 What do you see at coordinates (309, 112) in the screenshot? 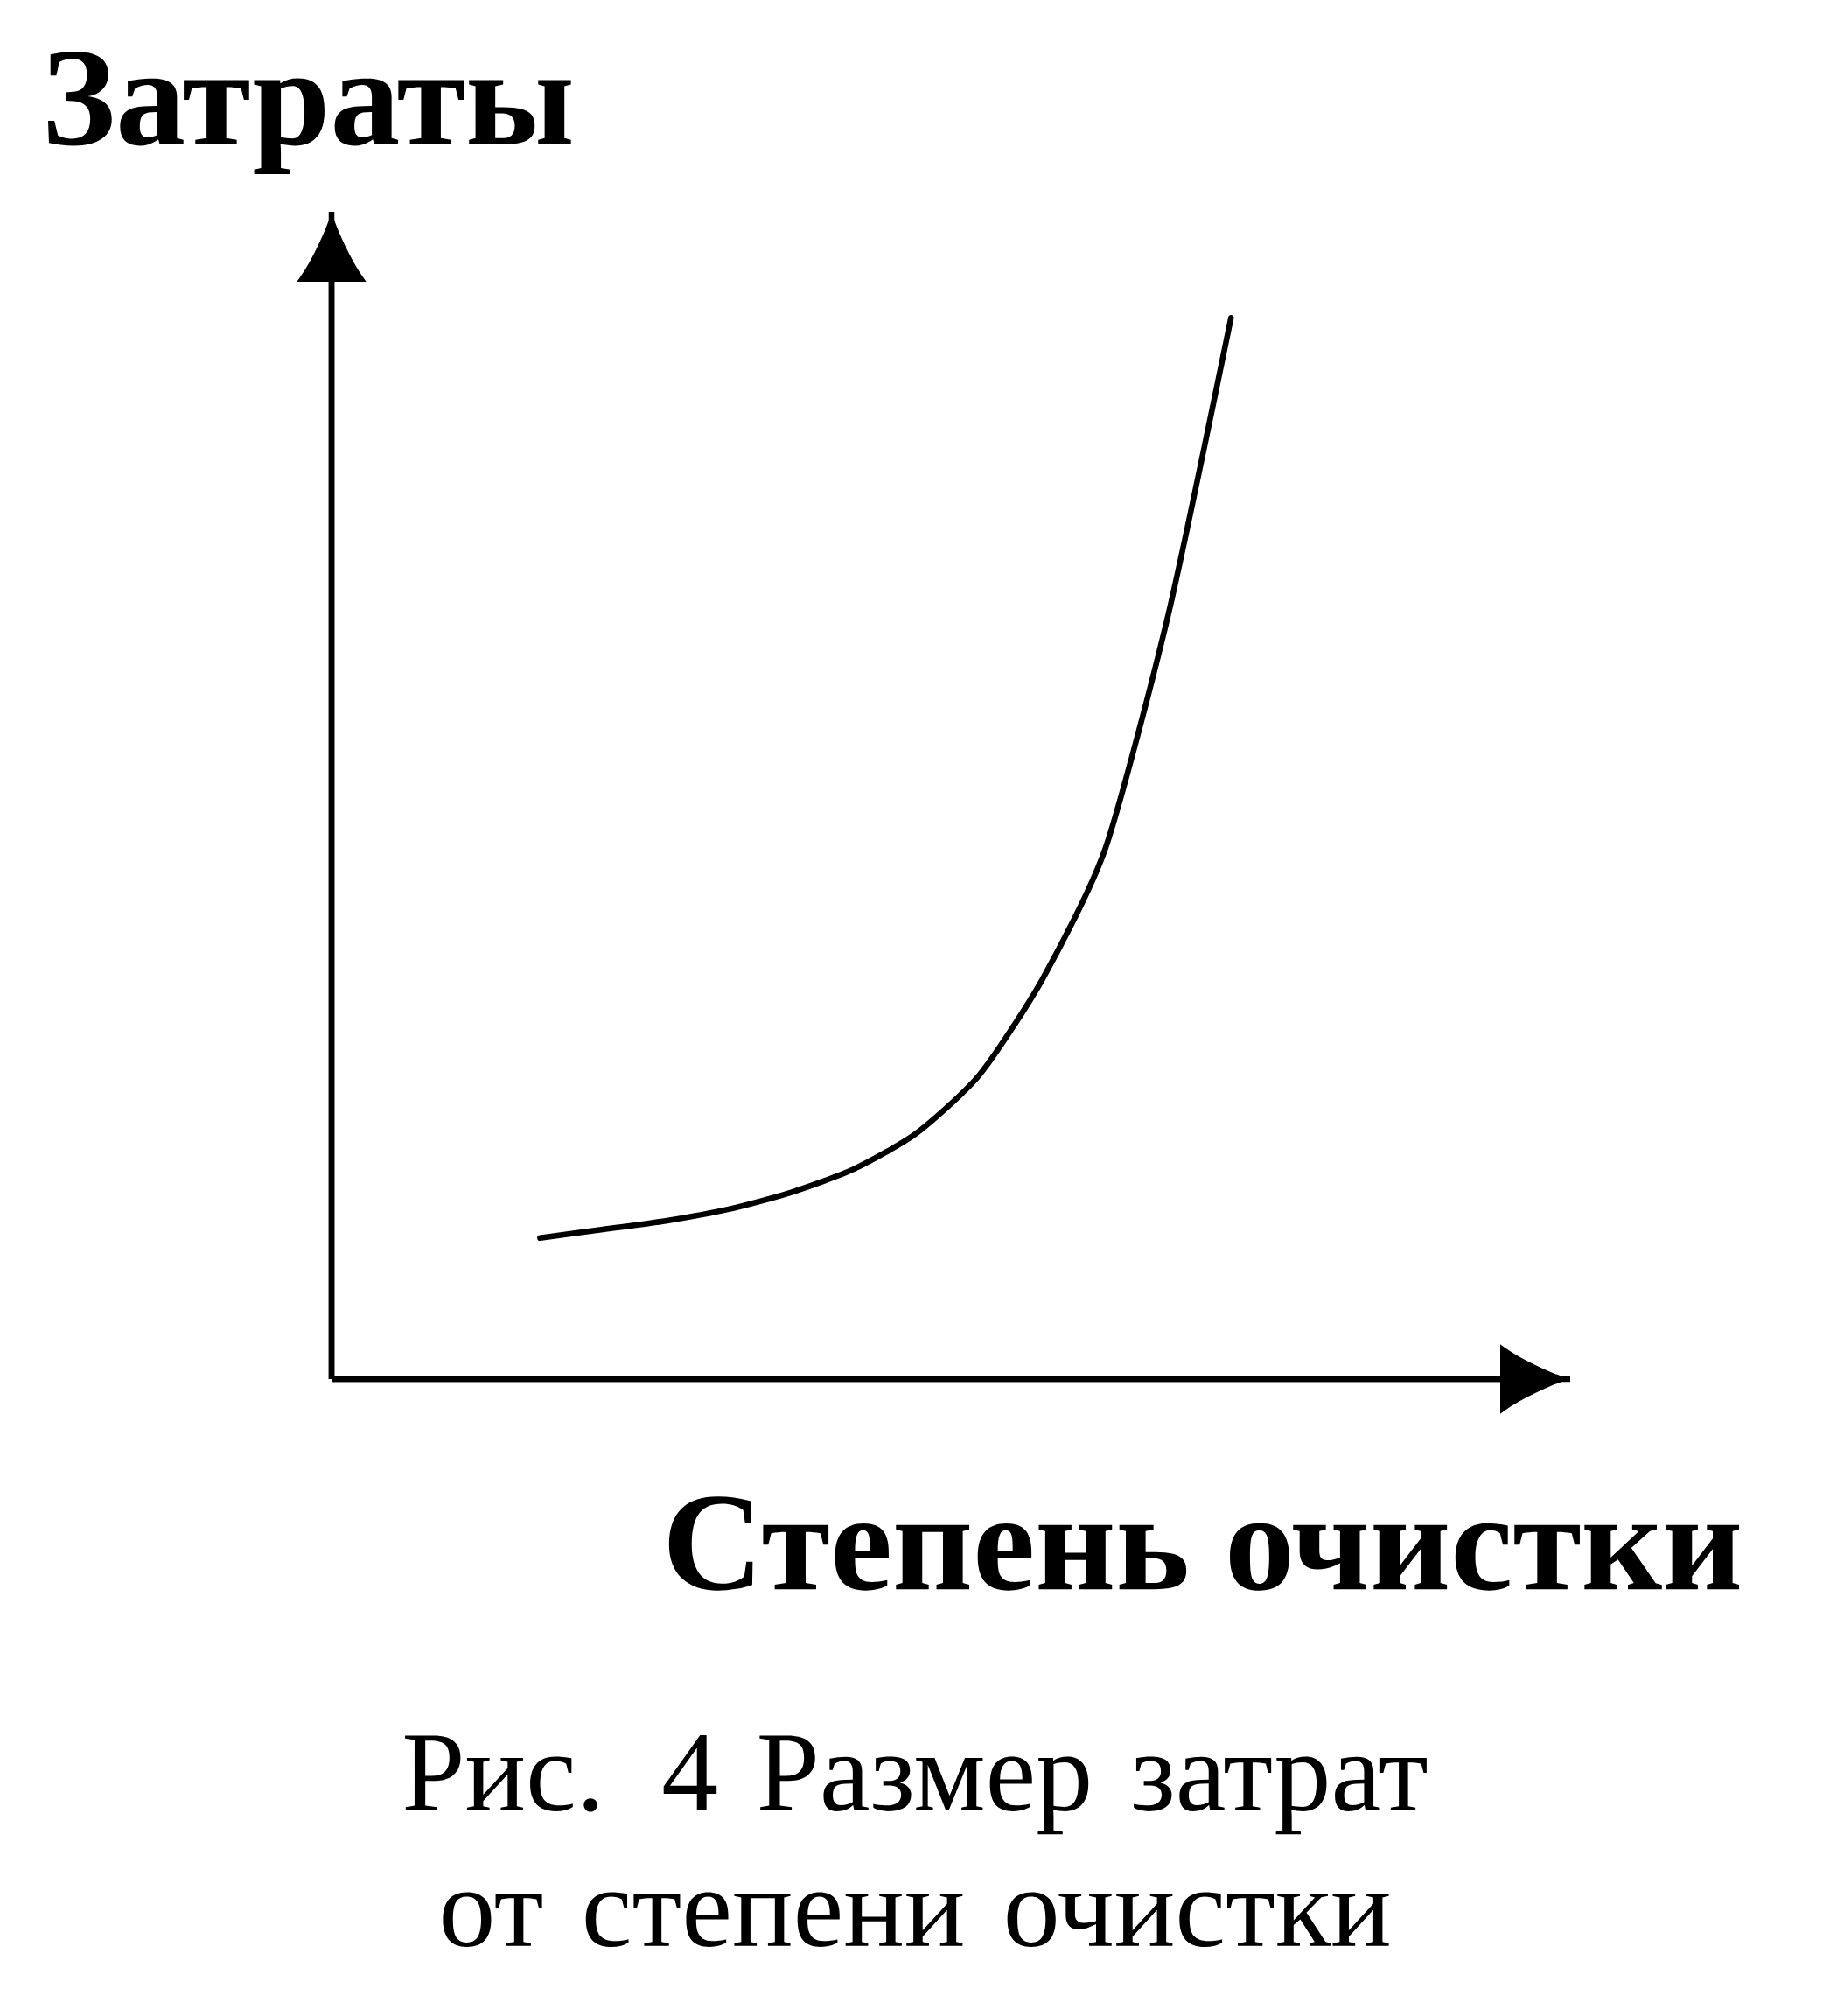
I see `y-axis-title: Затраты` at bounding box center [309, 112].